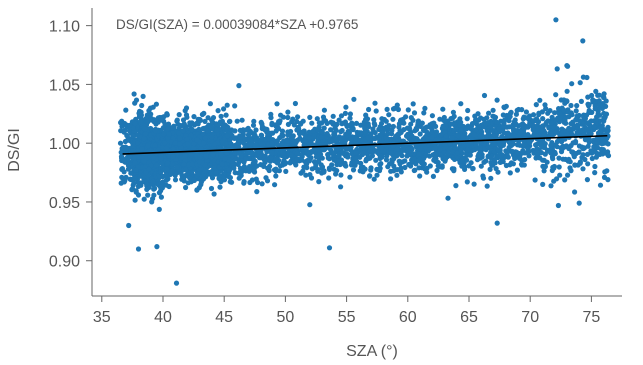 The width and height of the screenshot is (643, 365). Describe the element at coordinates (64, 27) in the screenshot. I see `y-tick-label: 1.10` at that location.